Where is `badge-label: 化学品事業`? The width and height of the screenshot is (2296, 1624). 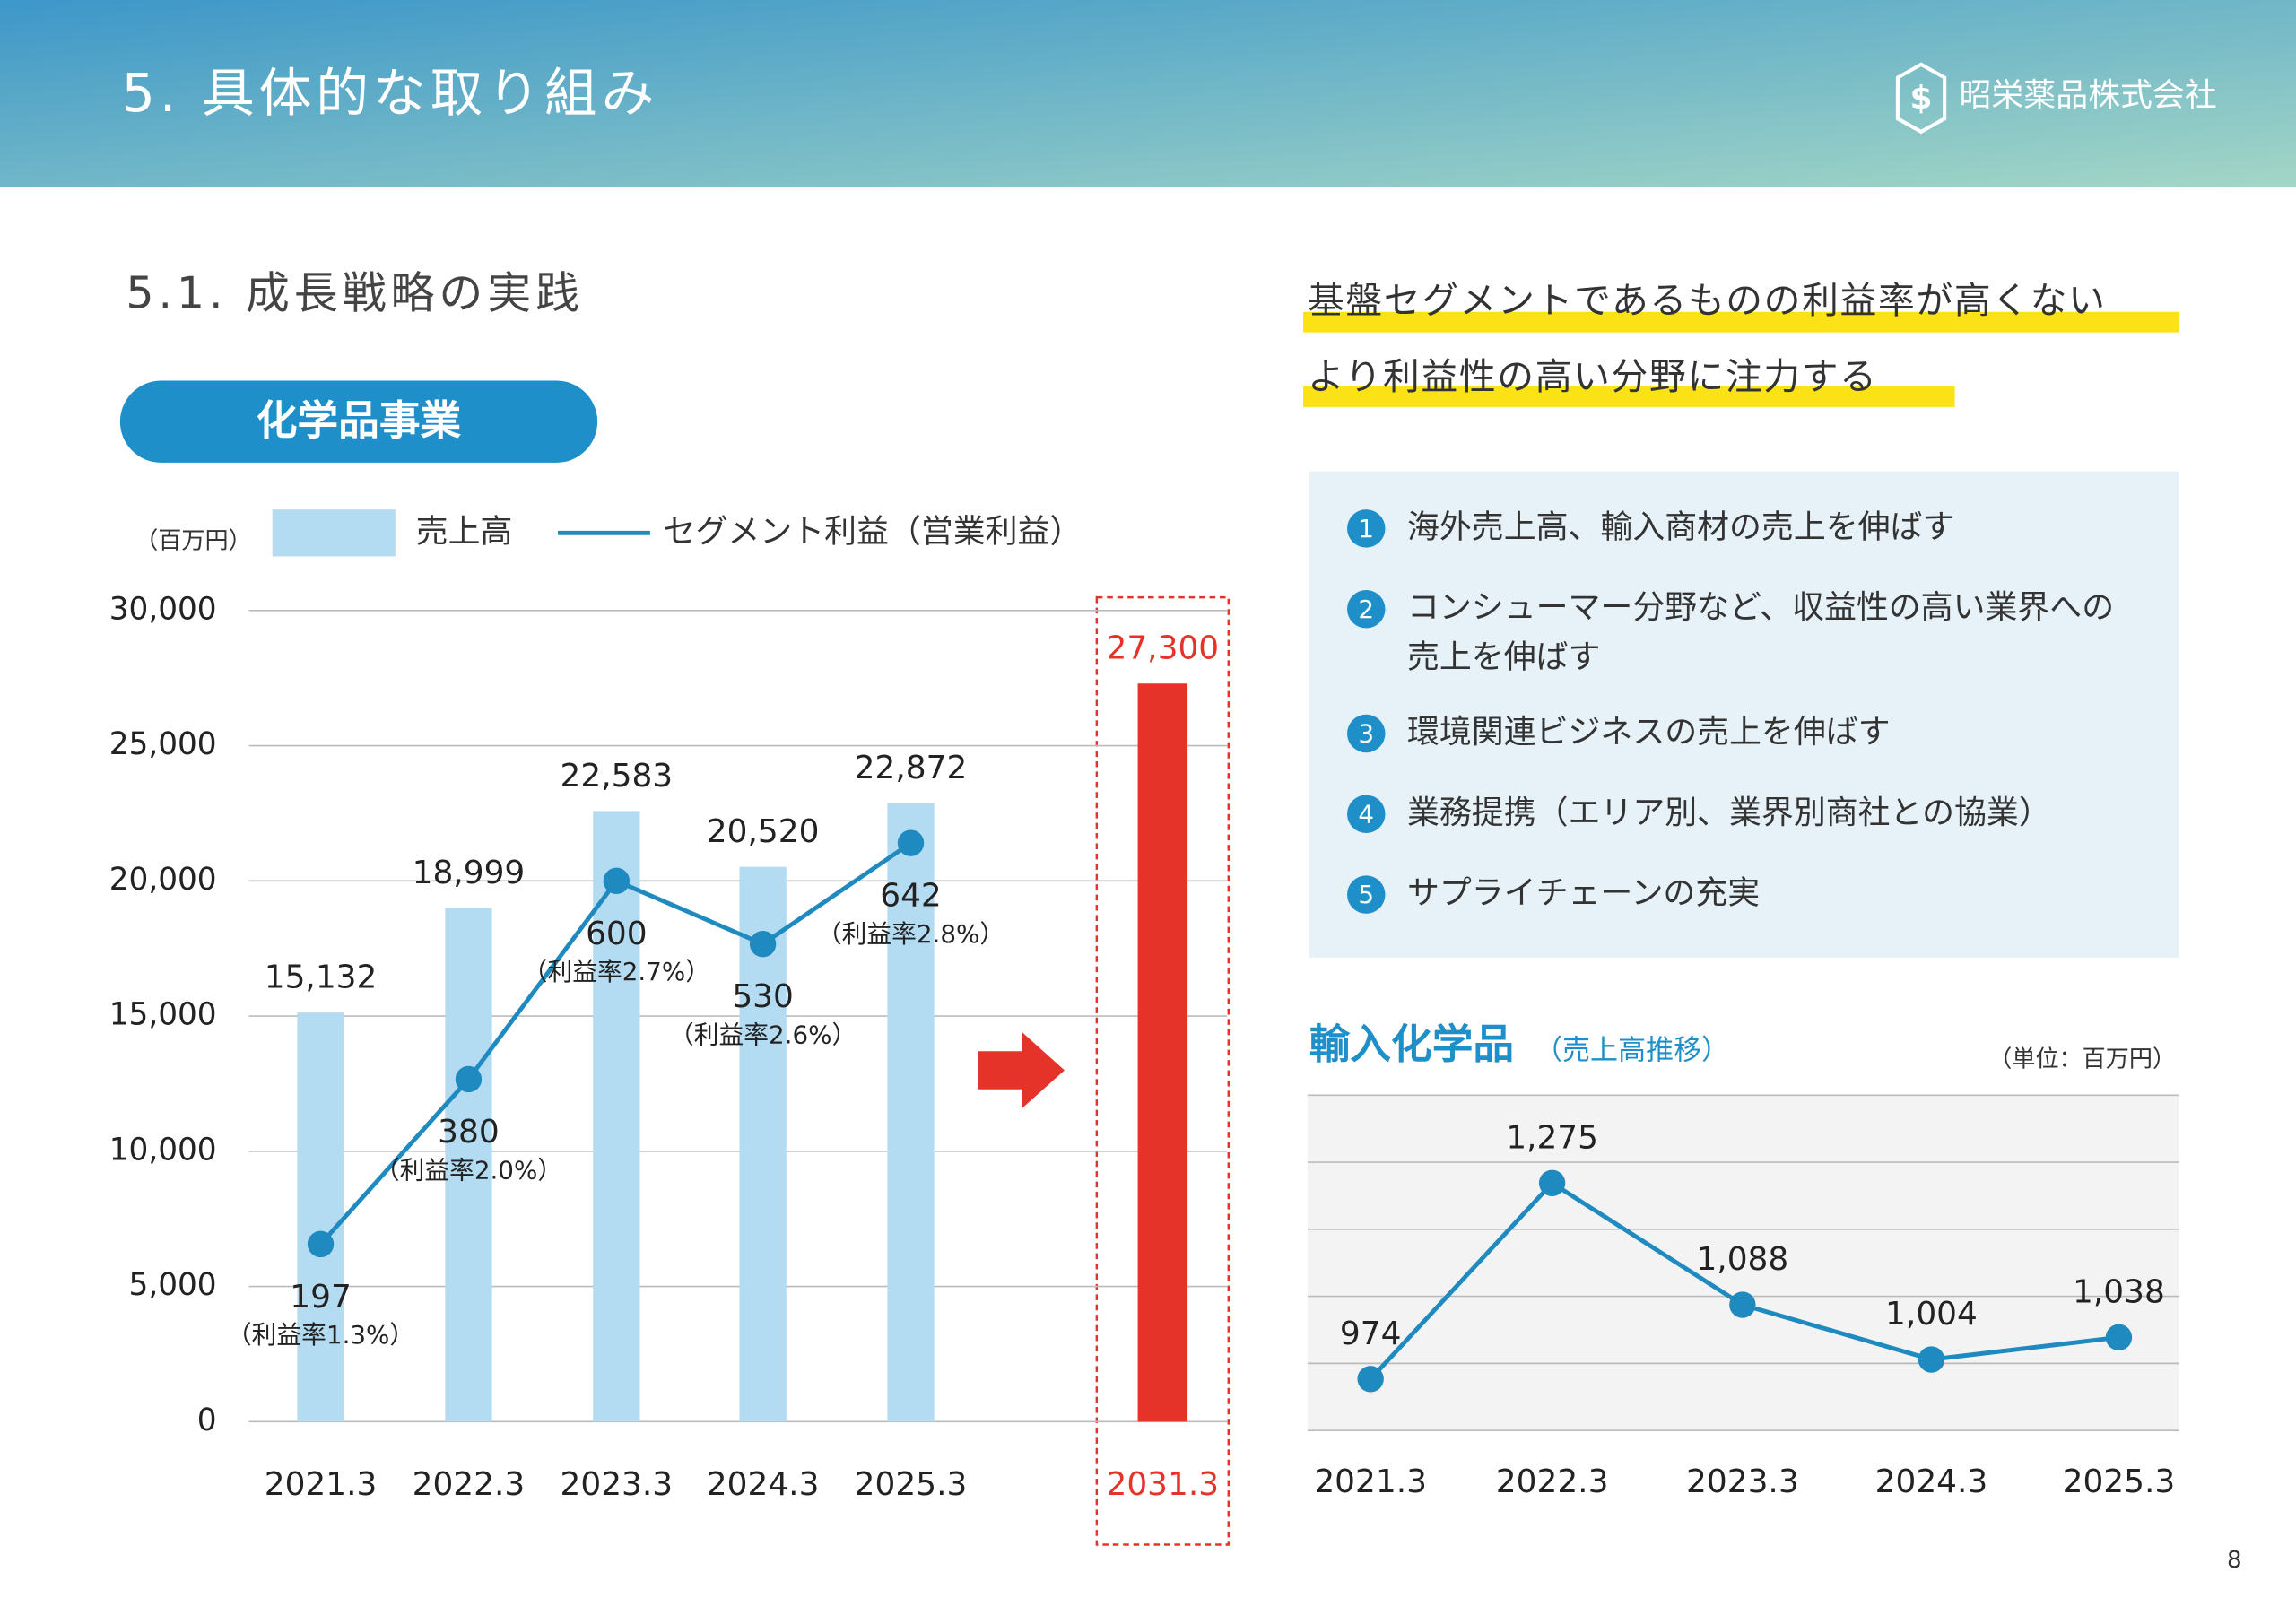
badge-label: 化学品事業 is located at coordinates (359, 420).